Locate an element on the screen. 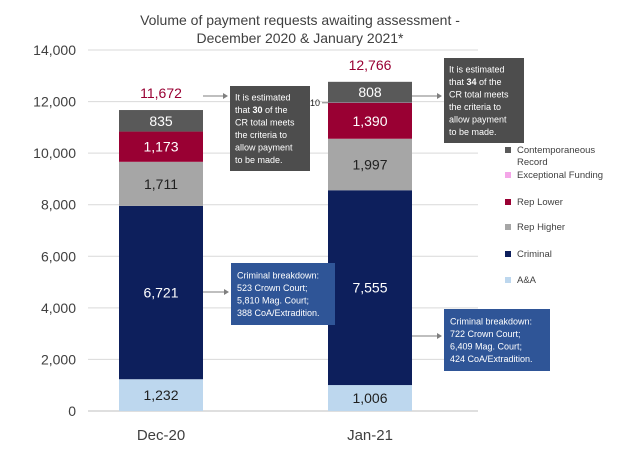 This screenshot has height=450, width=620. legend-item-rep-lower: Rep Lower is located at coordinates (534, 202).